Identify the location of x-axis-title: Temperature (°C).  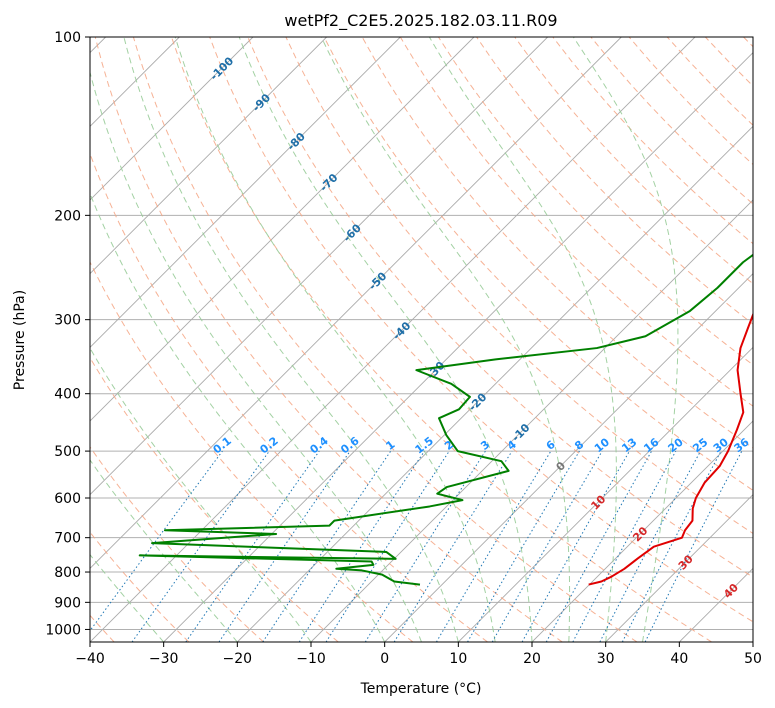
(421, 689).